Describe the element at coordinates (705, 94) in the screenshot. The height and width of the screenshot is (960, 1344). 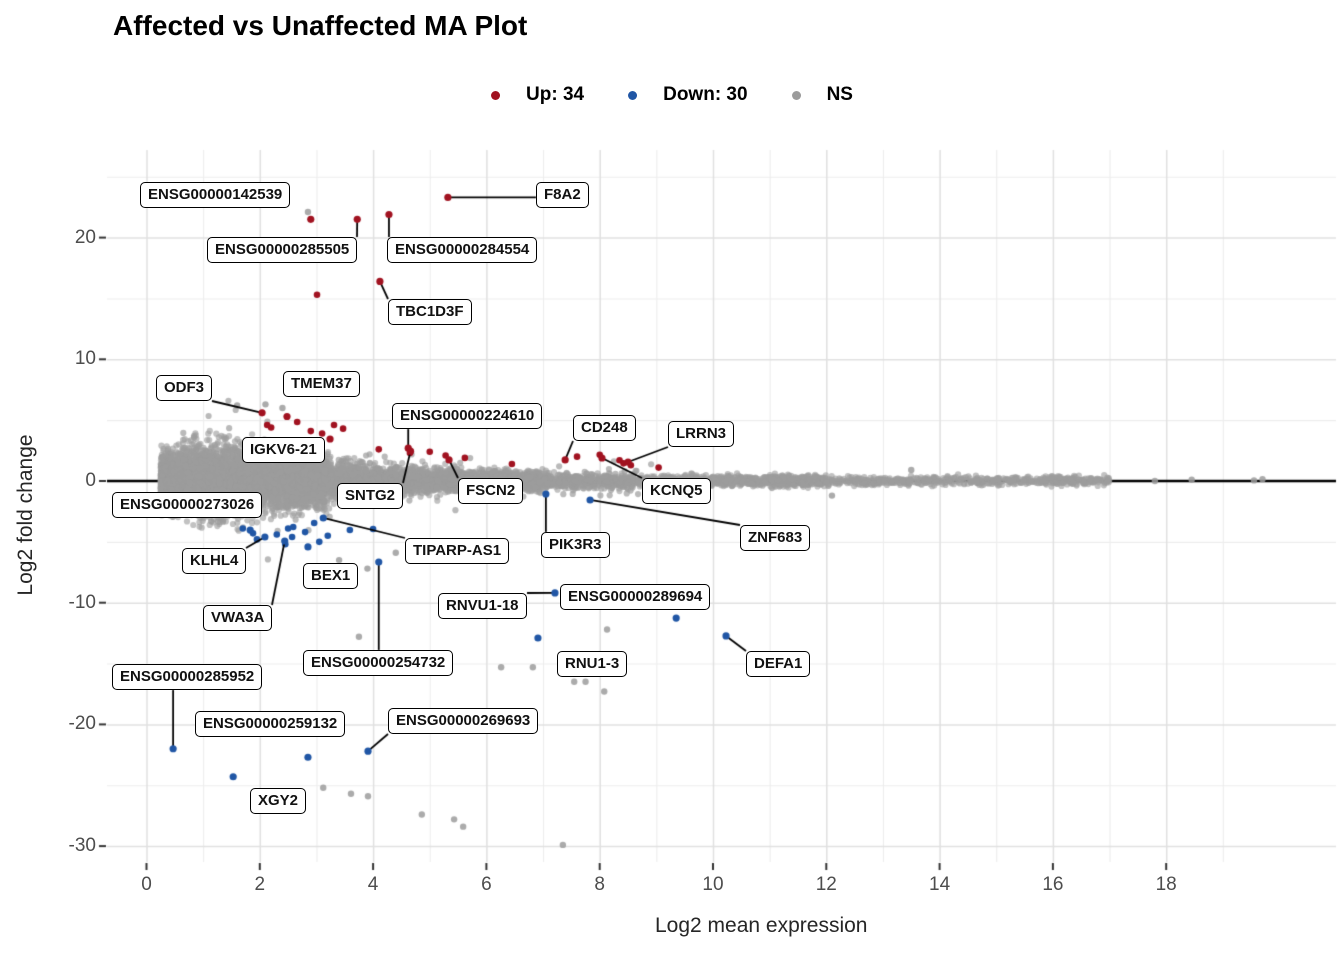
I see `legend-down-label: Down: 30` at that location.